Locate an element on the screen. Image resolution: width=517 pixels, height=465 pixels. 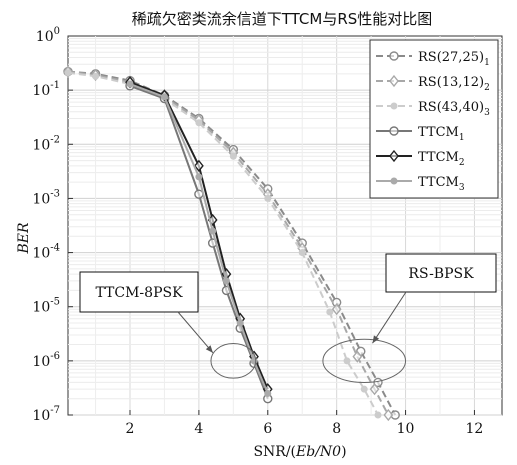
x-tick-label: 12 is located at coordinates (475, 429).